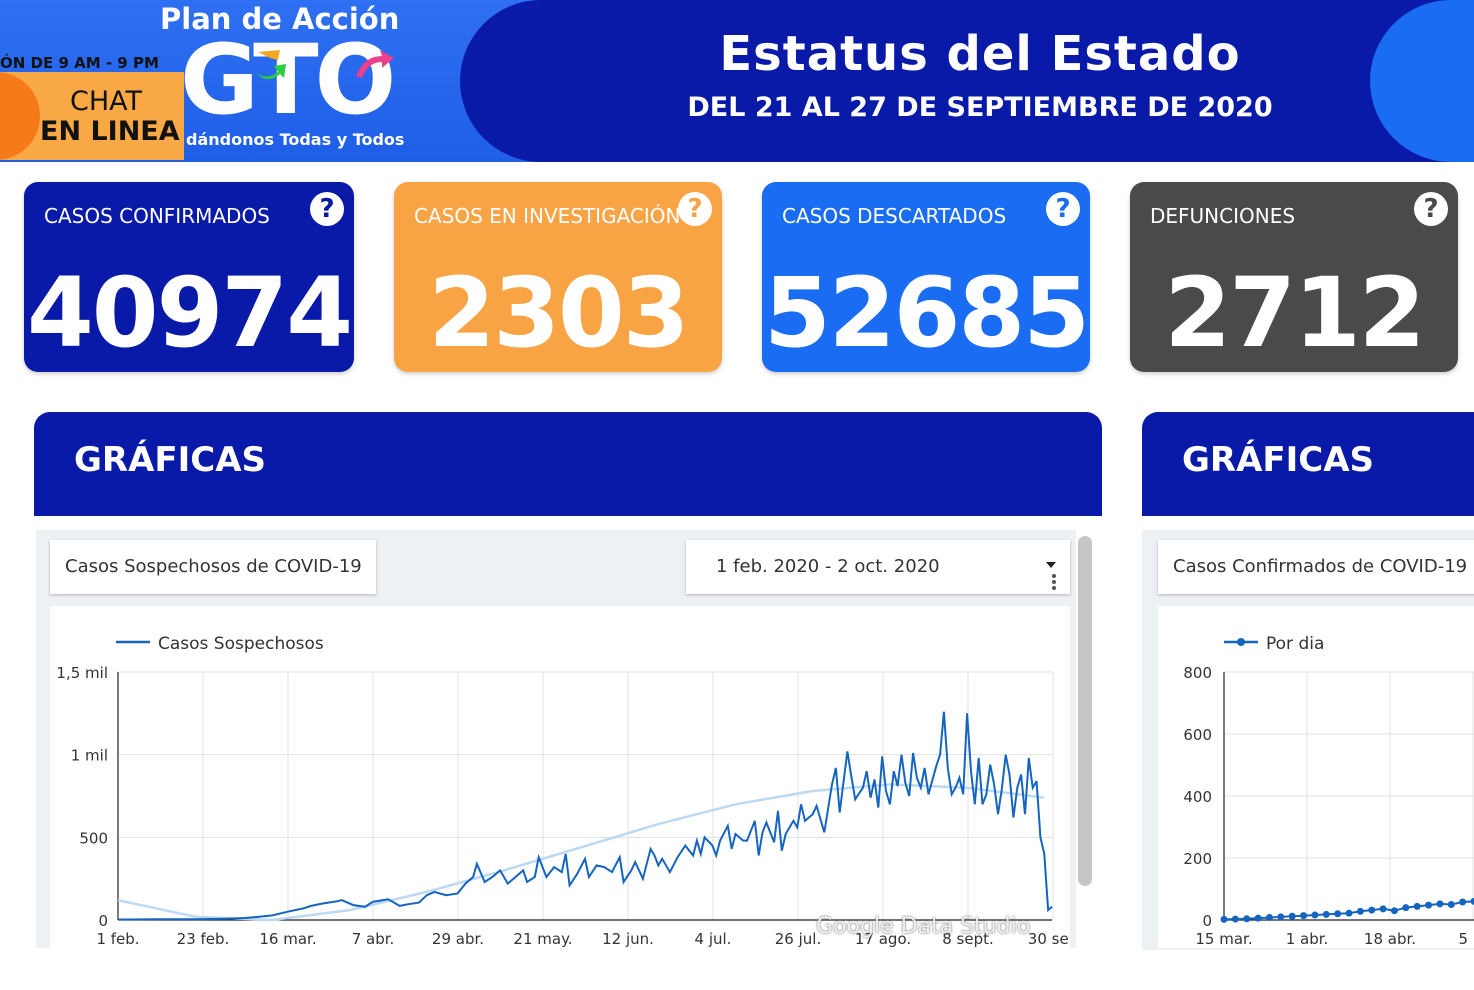 The height and width of the screenshot is (990, 1474). I want to click on x-tick-label: 7 abr., so click(373, 939).